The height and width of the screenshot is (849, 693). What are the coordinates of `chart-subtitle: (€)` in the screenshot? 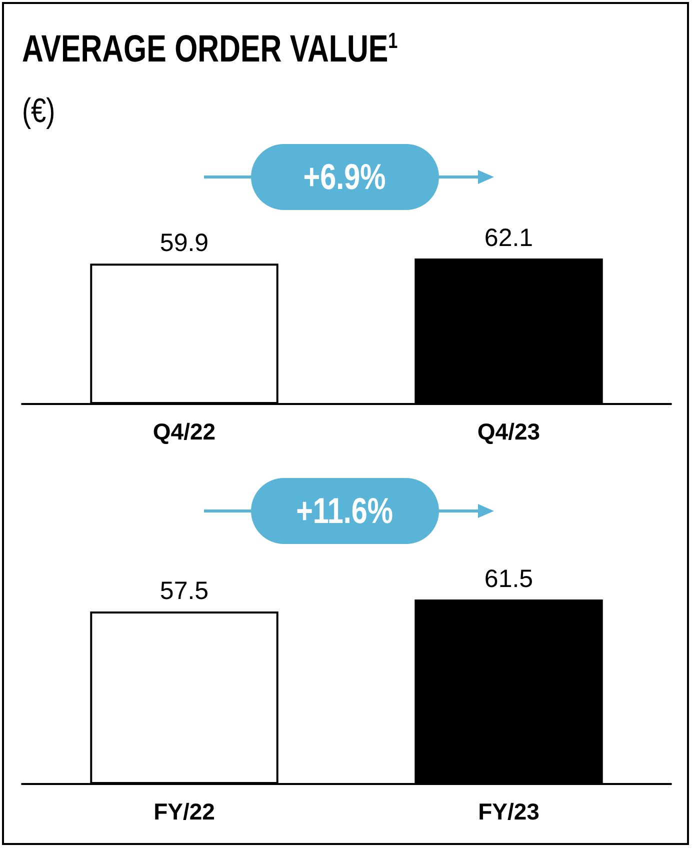 It's located at (39, 111).